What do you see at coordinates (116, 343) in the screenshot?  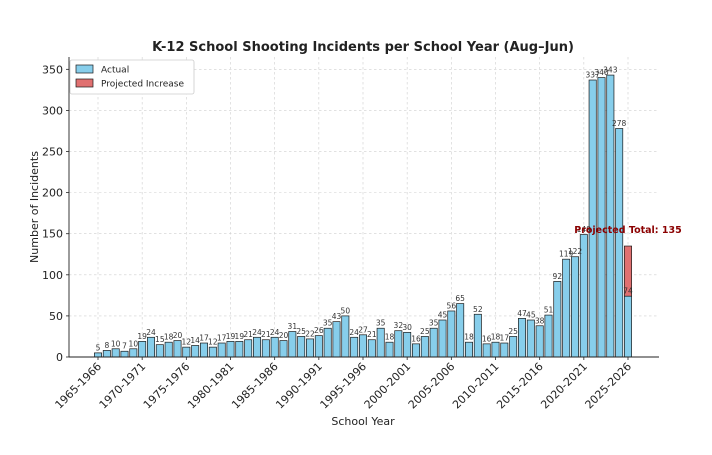 I see `bar-value-label: 10` at bounding box center [116, 343].